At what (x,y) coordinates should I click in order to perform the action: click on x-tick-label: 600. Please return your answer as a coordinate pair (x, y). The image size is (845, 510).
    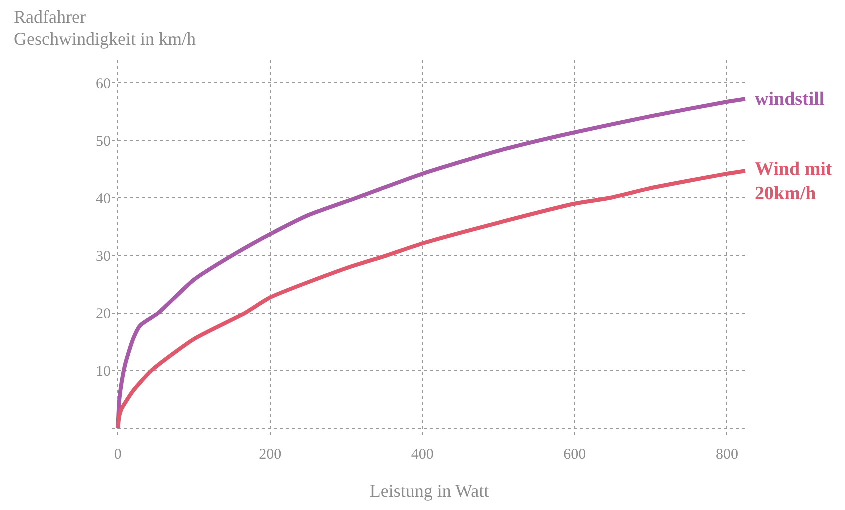
    Looking at the image, I should click on (575, 455).